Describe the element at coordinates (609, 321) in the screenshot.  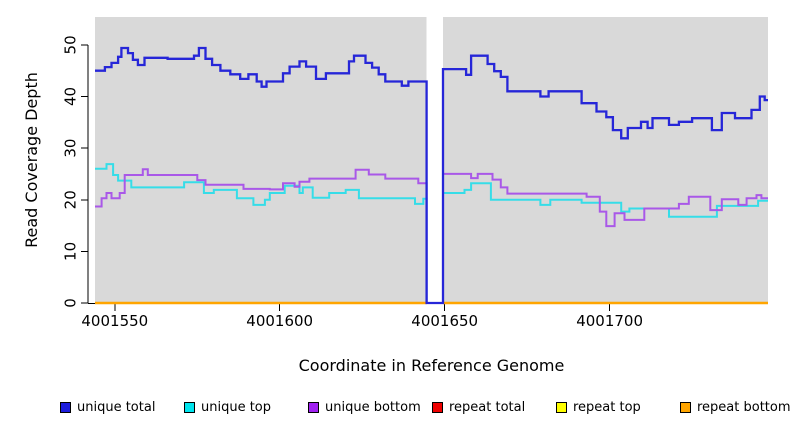
I see `x-tick-label: 4001700` at that location.